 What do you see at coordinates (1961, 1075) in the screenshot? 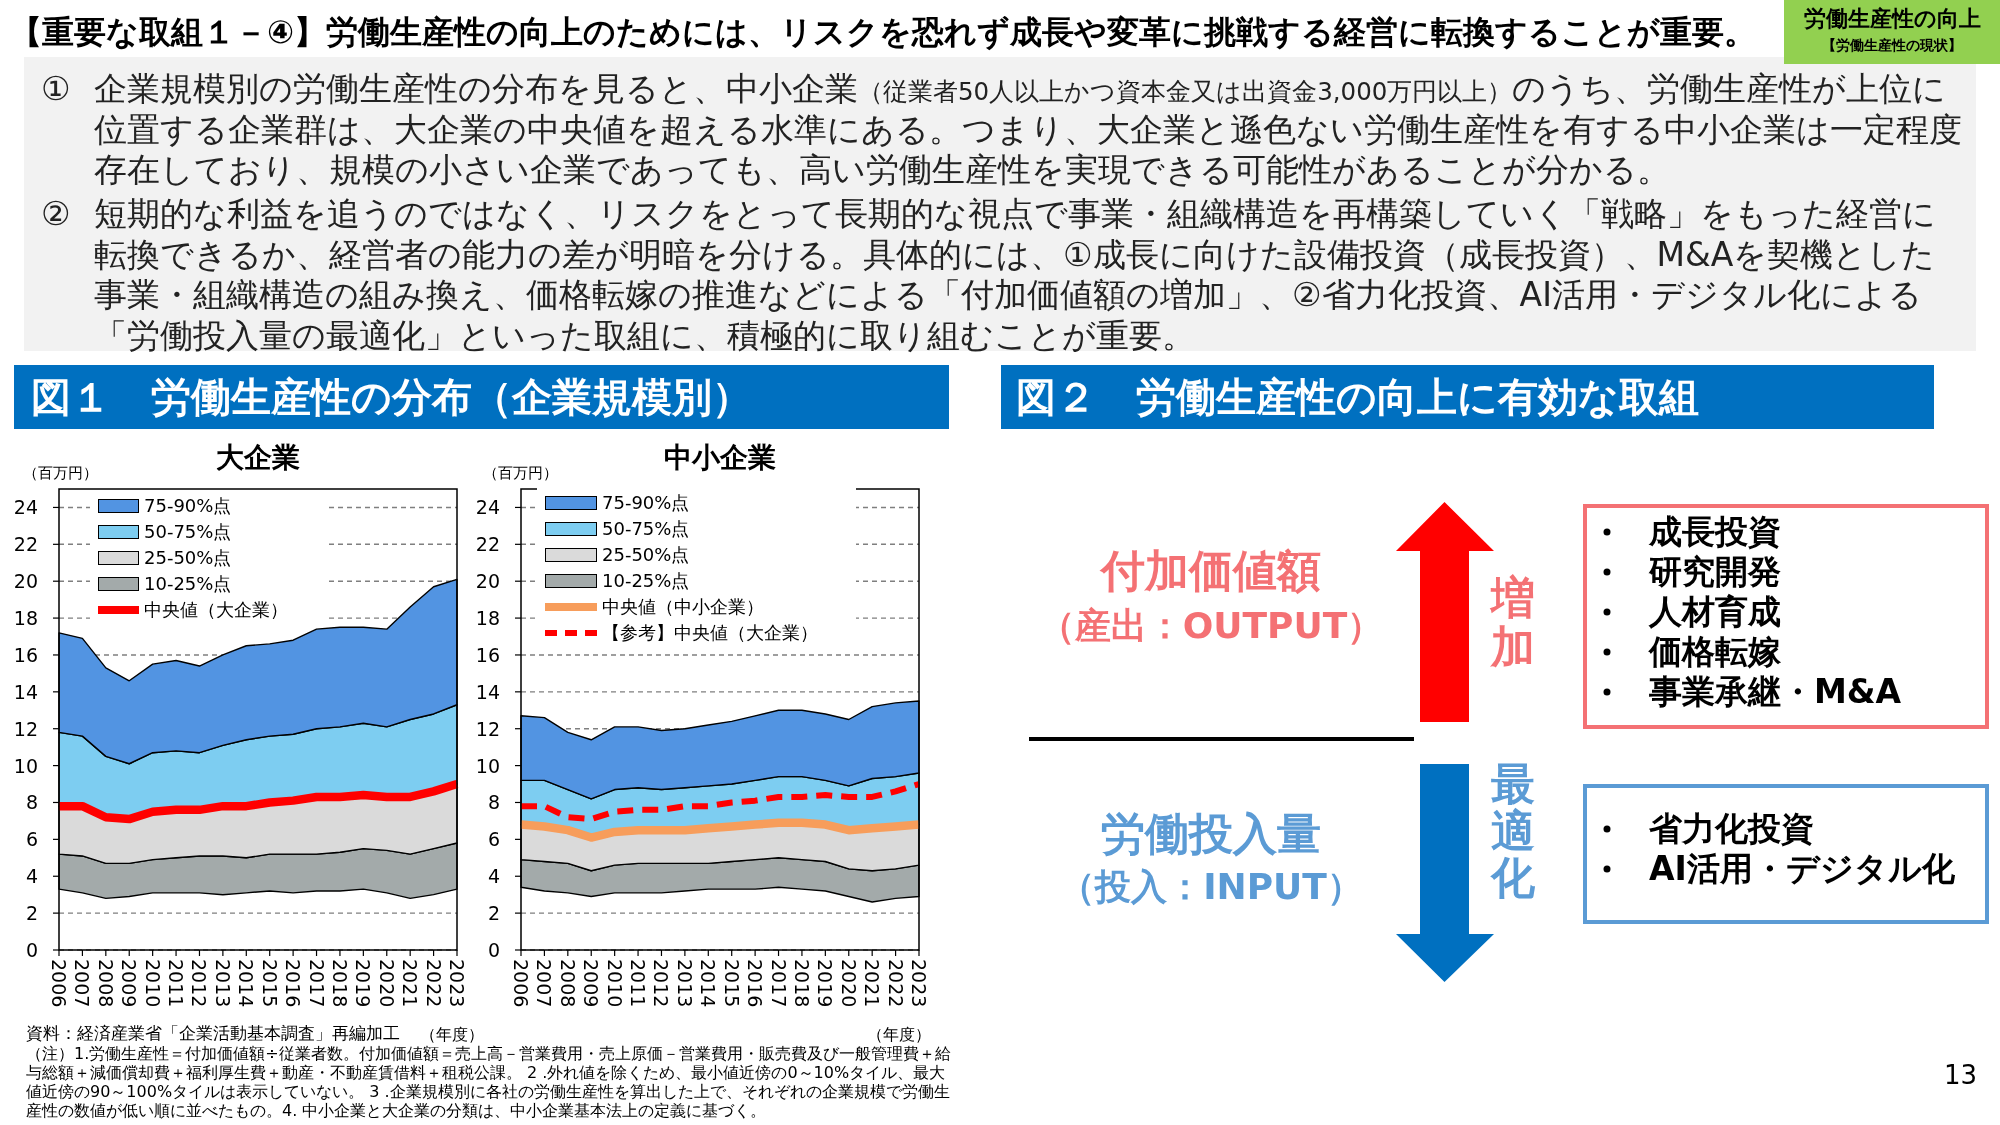
I see `text: 13` at bounding box center [1961, 1075].